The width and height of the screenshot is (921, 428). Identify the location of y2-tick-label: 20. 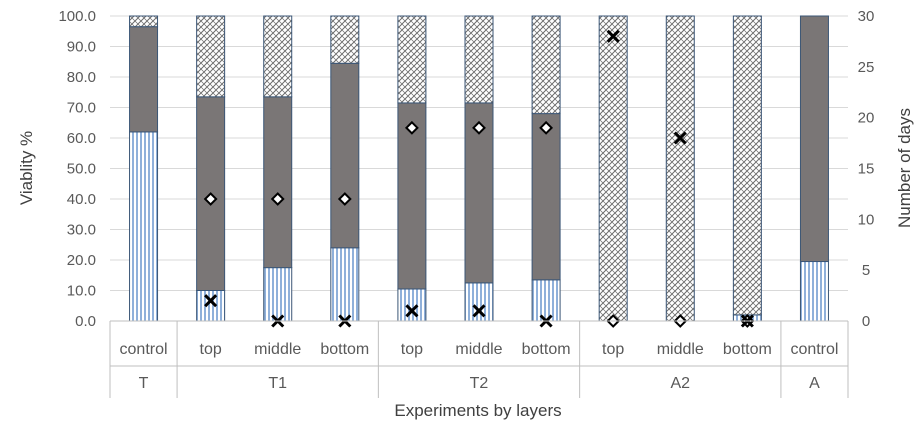
(866, 118).